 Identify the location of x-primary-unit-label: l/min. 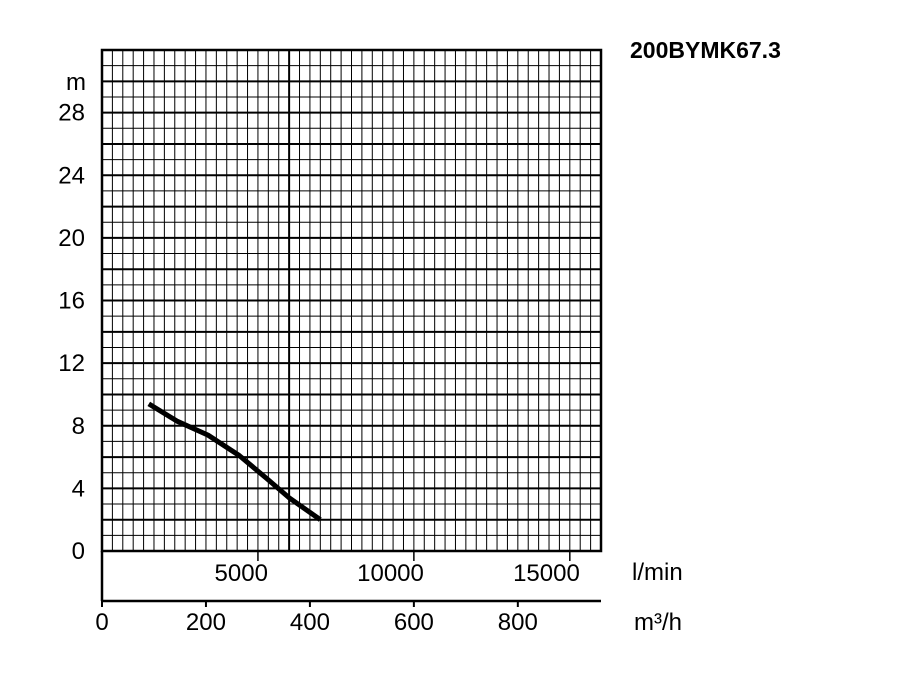
(657, 572).